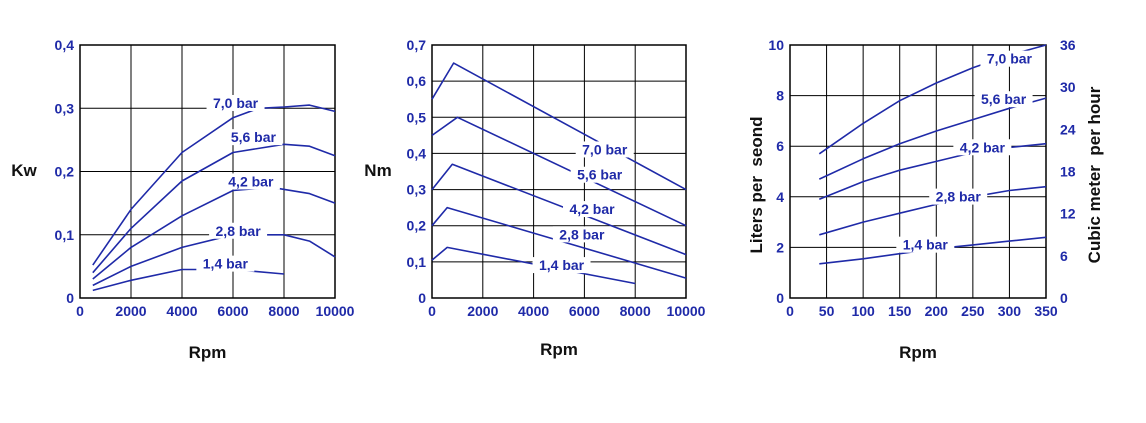  Describe the element at coordinates (1068, 129) in the screenshot. I see `y2-tick-label: 24` at that location.